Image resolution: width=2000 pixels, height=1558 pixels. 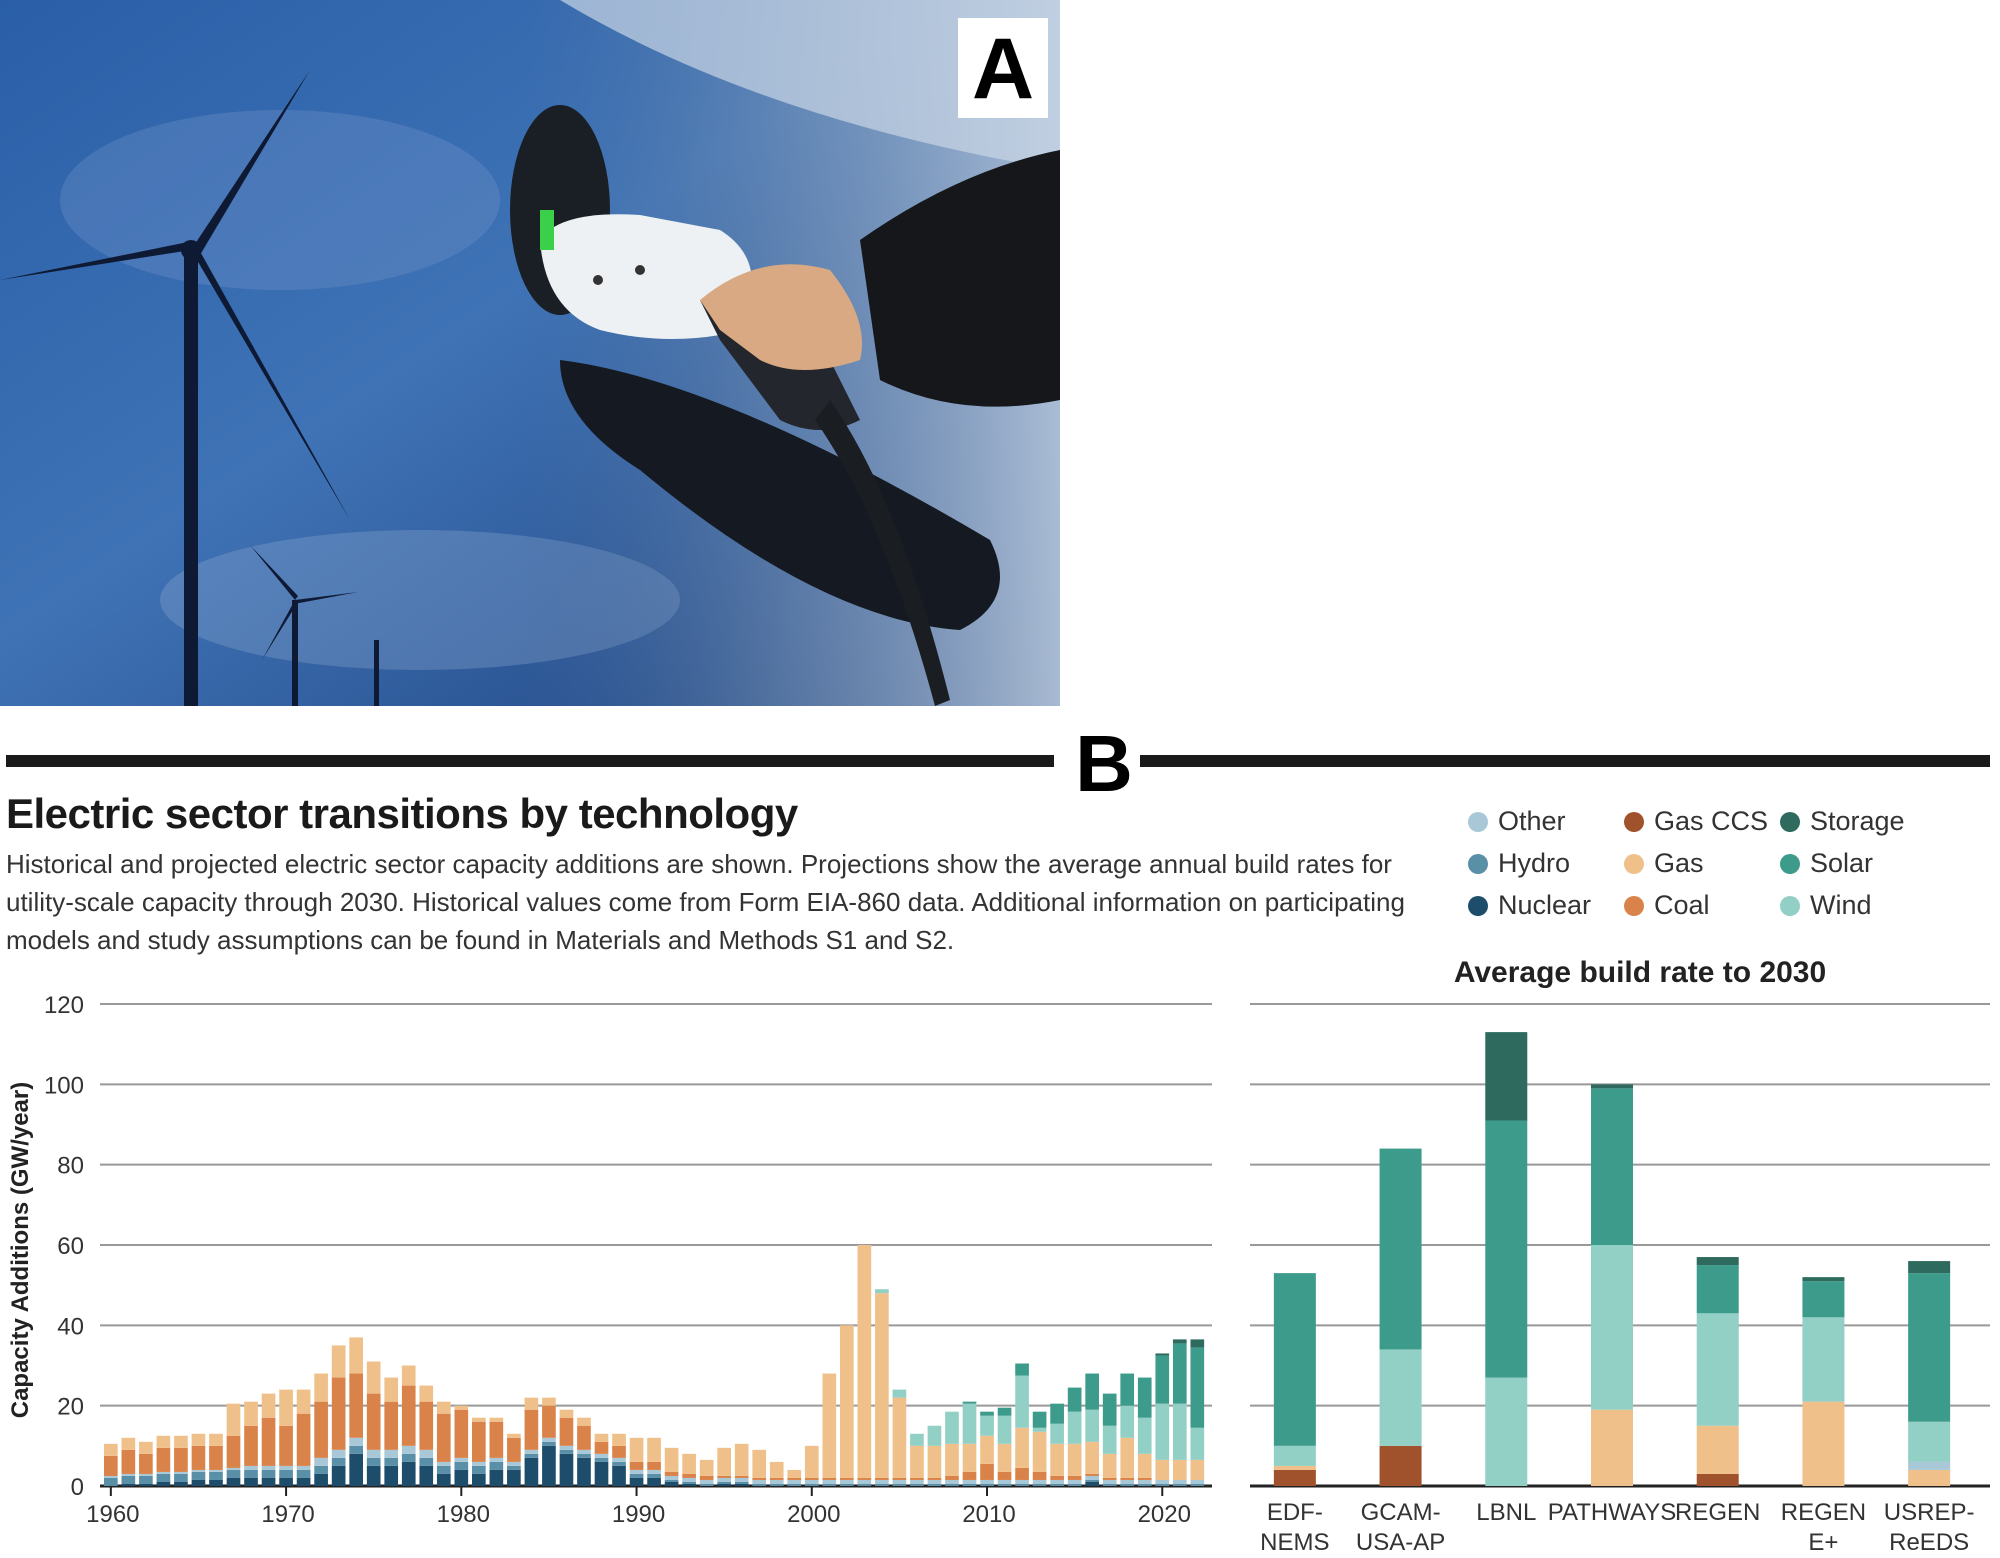 I want to click on bar-segment-other-1994, so click(x=706, y=1481).